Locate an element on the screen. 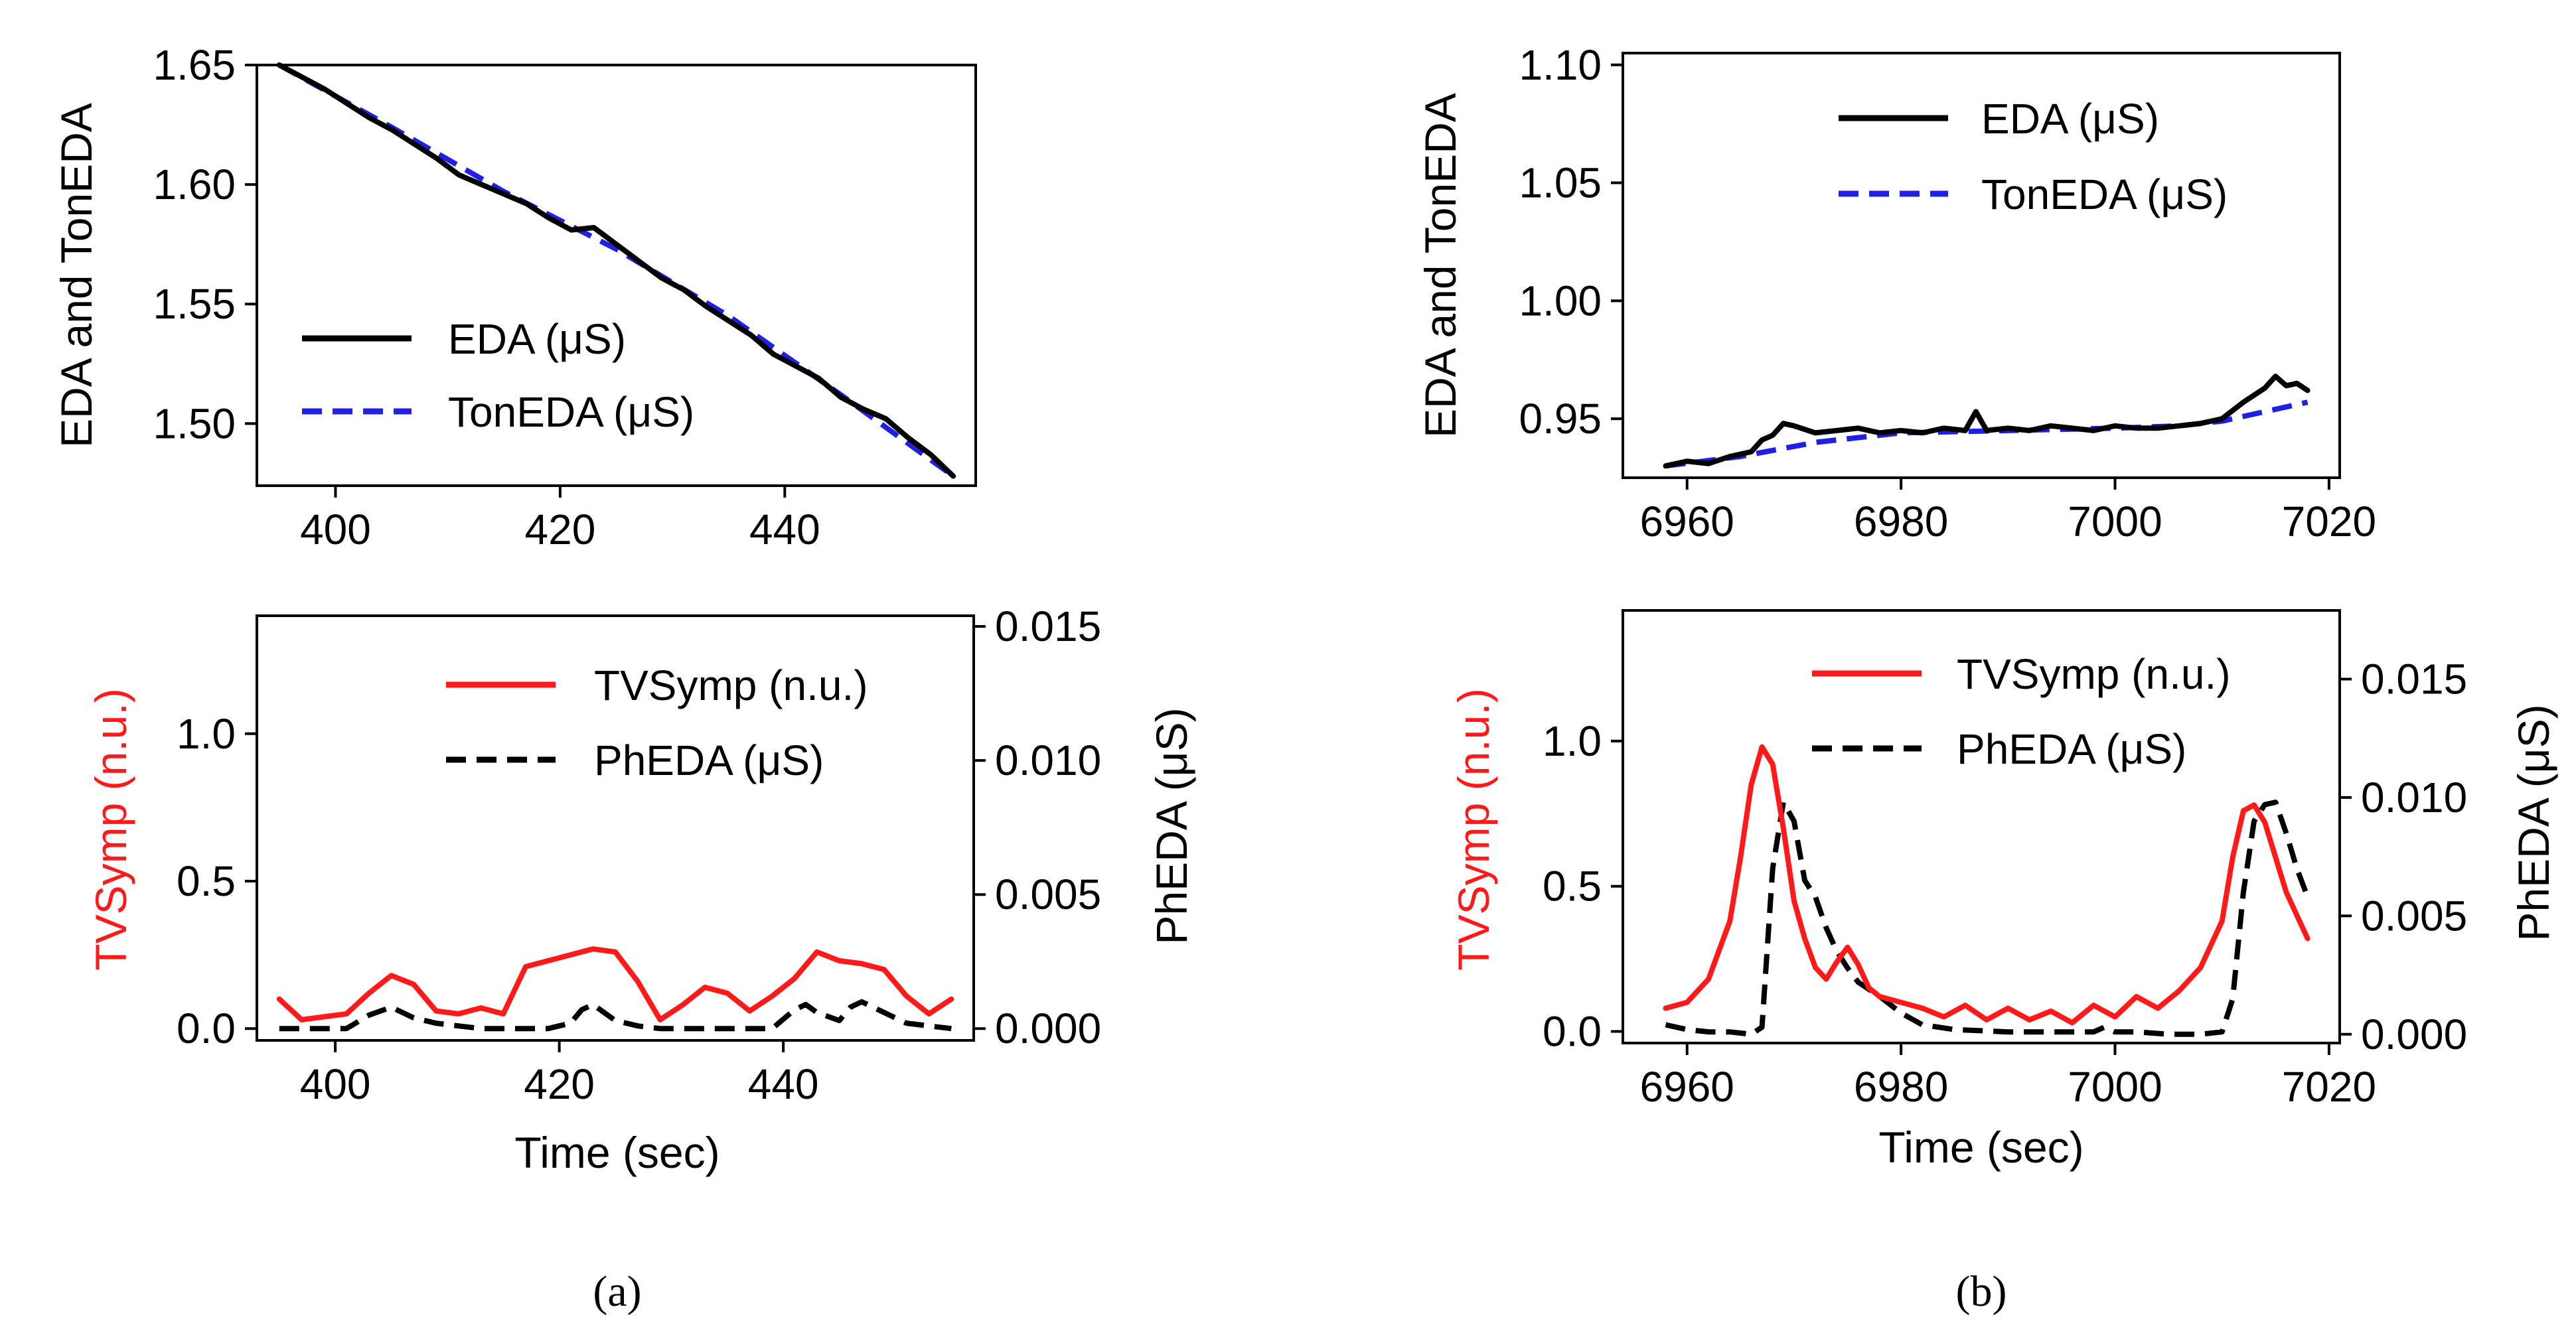 This screenshot has height=1331, width=2576. caption-a: (a) is located at coordinates (617, 1291).